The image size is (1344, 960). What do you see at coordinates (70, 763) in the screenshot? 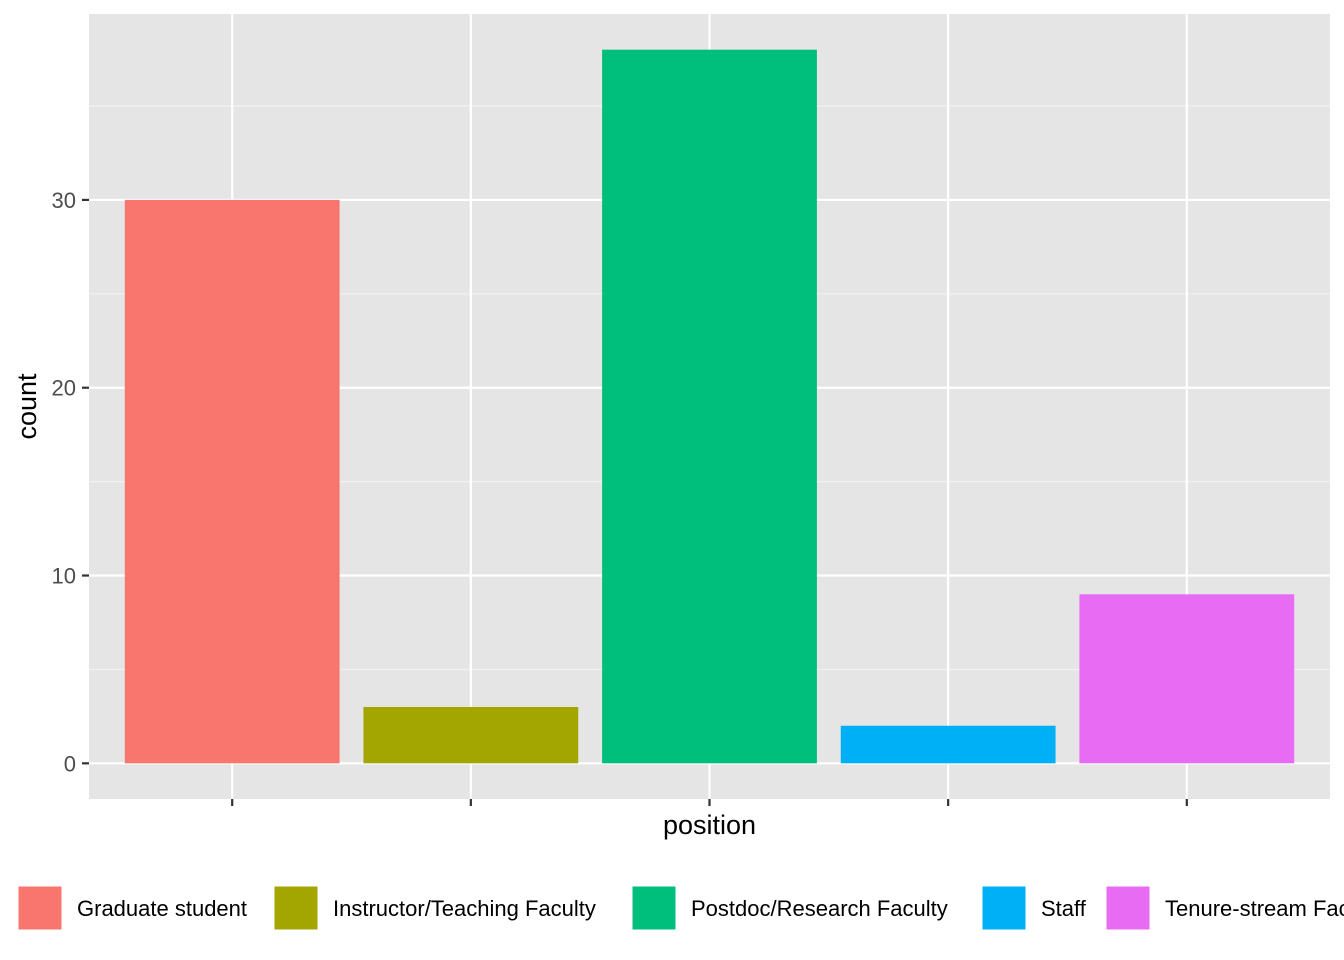
I see `y-tick-label: 0` at bounding box center [70, 763].